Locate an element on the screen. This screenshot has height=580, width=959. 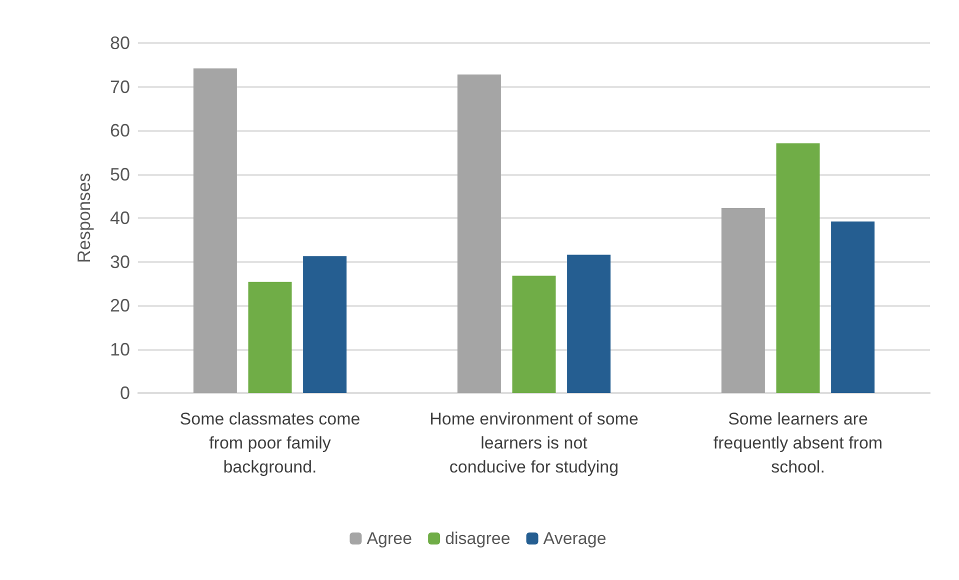
legend-label: Agree is located at coordinates (389, 538).